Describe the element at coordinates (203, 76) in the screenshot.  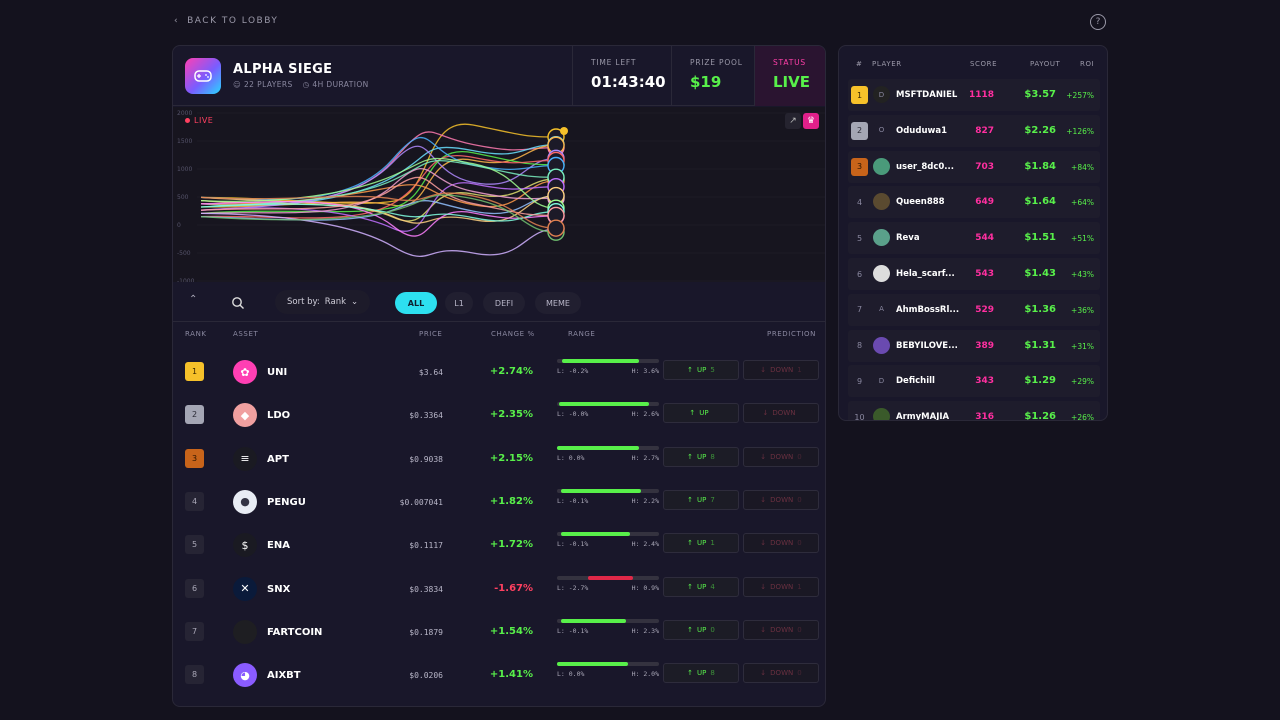
I see `gamepad-icon` at that location.